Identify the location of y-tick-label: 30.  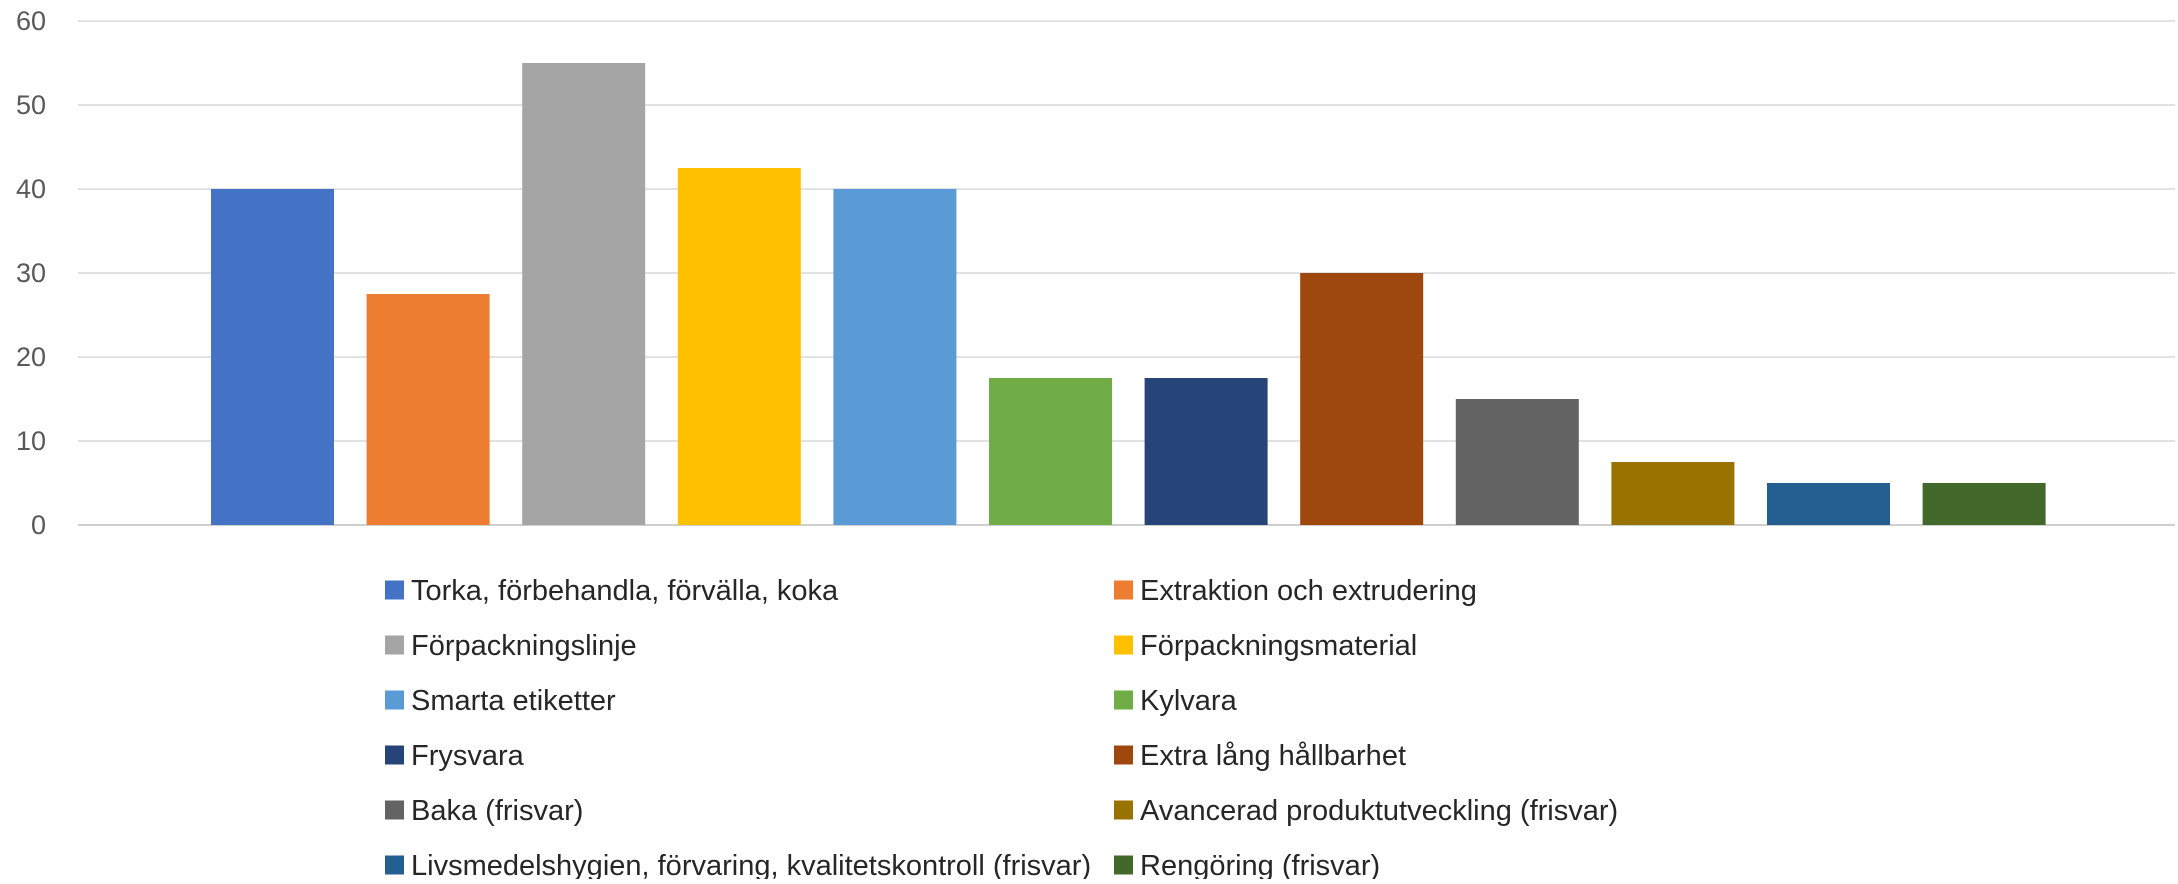
(31, 273).